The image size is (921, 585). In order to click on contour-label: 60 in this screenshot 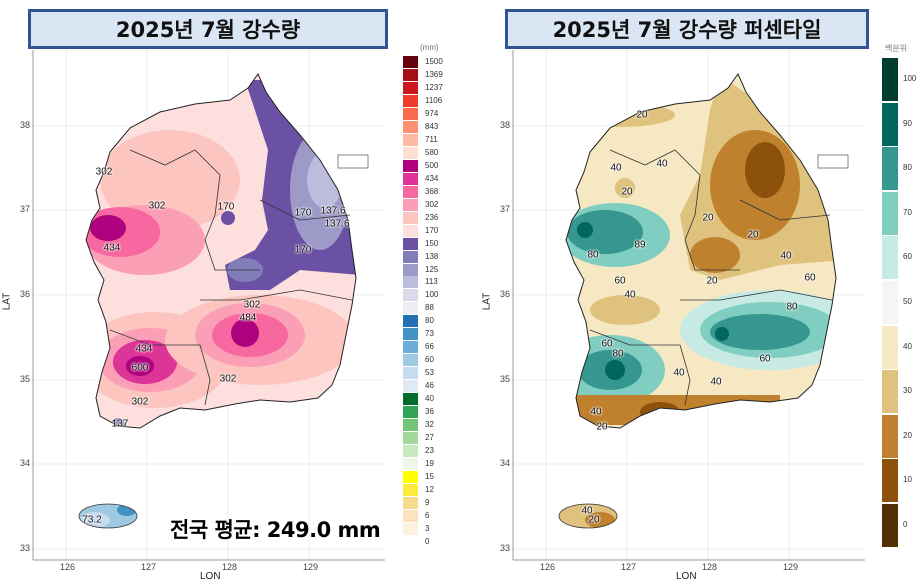, I will do `click(765, 359)`.